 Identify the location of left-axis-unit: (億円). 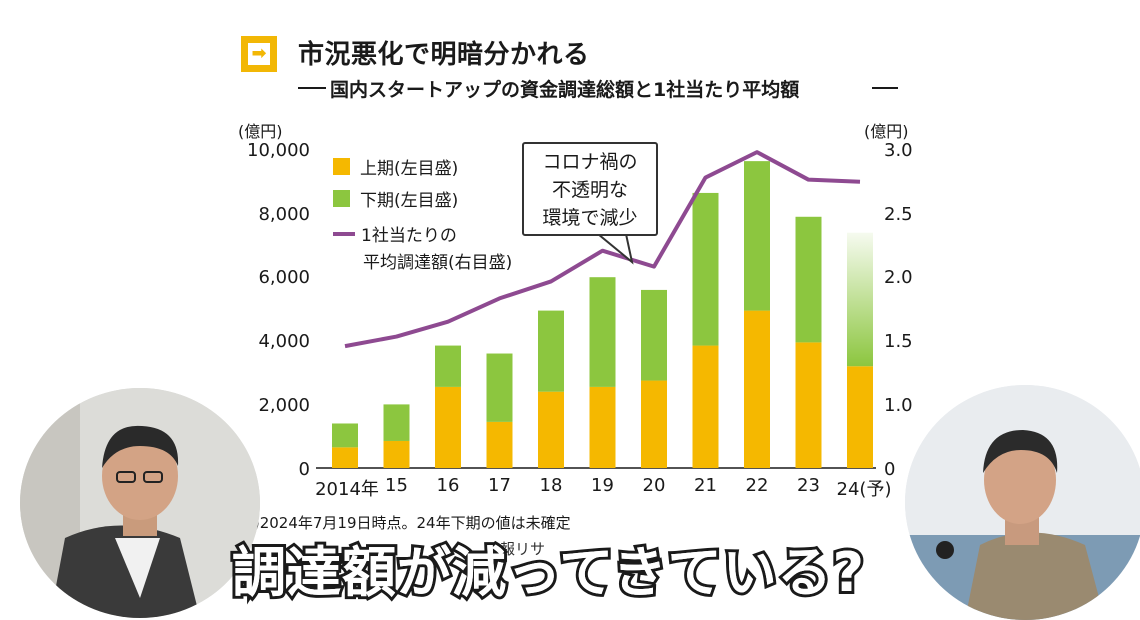
(260, 131).